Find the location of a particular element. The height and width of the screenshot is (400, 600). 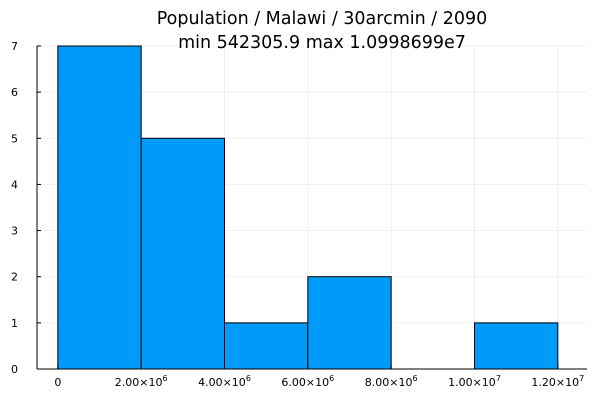

y-tick-label: 7 is located at coordinates (14, 46).